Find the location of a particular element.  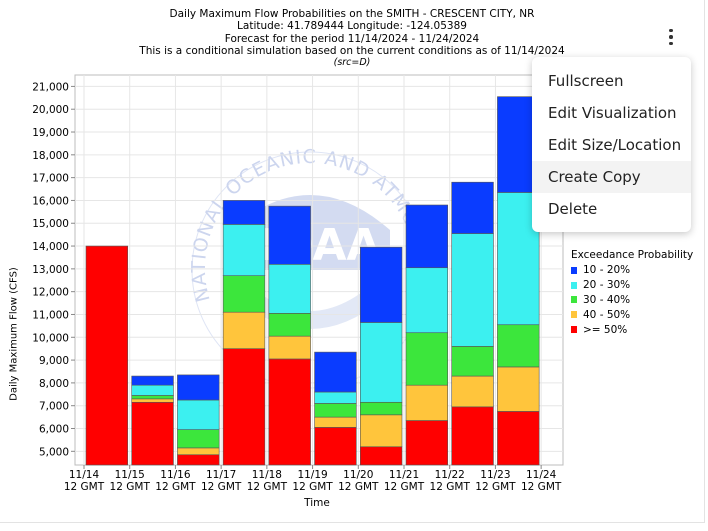

menu-item-edit-visualization: Edit Visualization is located at coordinates (612, 113).